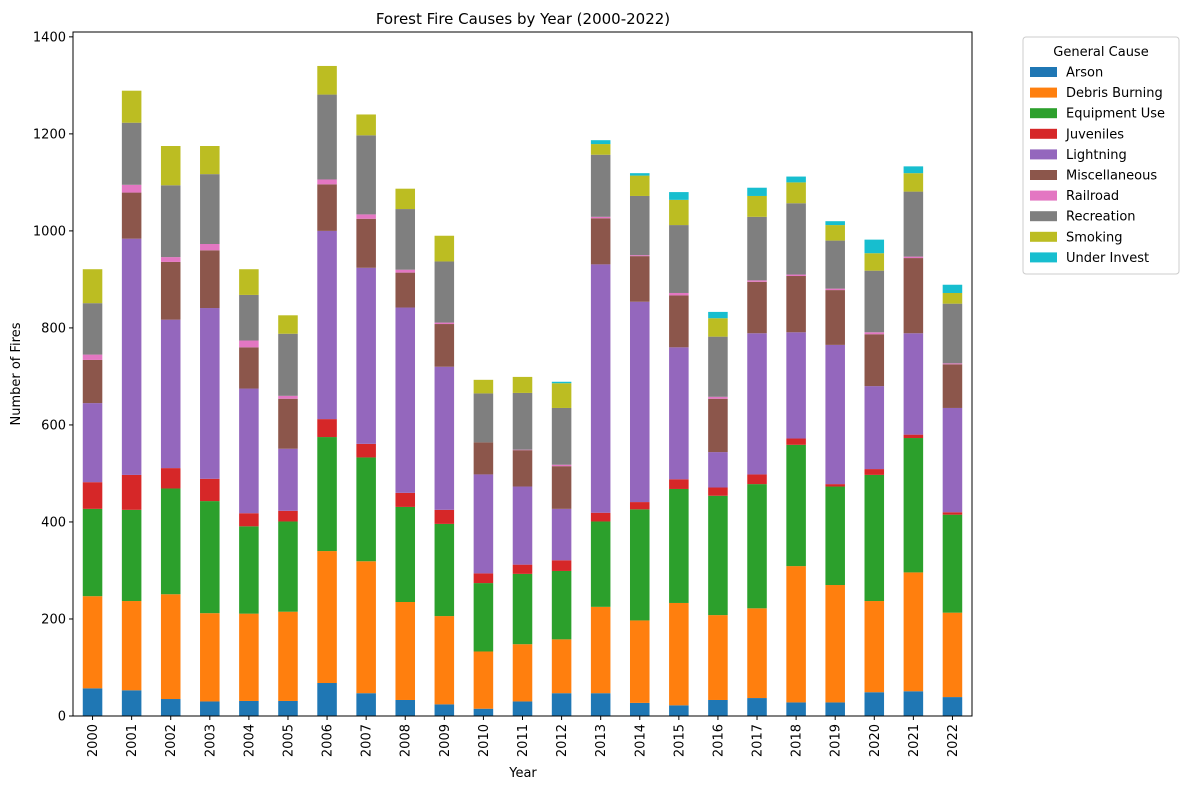 This screenshot has width=1188, height=790. I want to click on bar-2001-railroad, so click(131, 188).